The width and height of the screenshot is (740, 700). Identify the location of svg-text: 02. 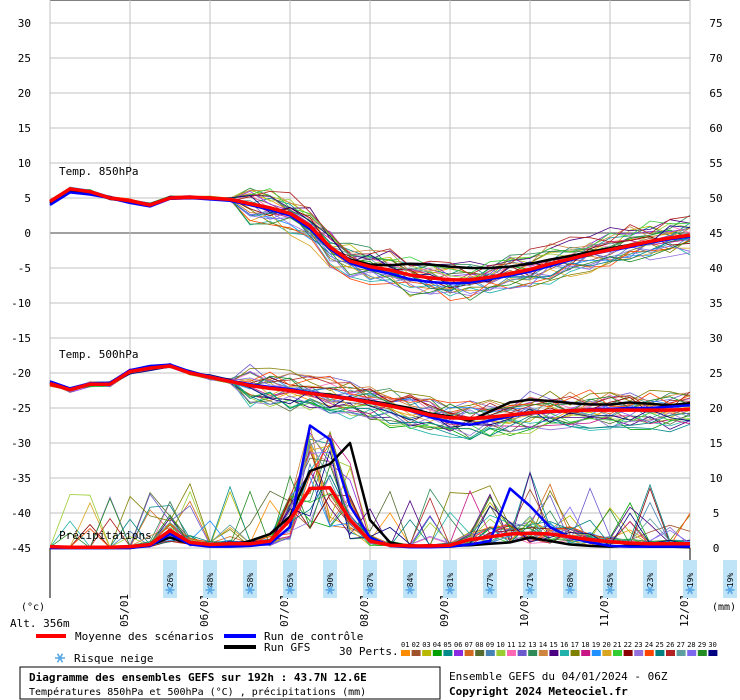
(416, 645).